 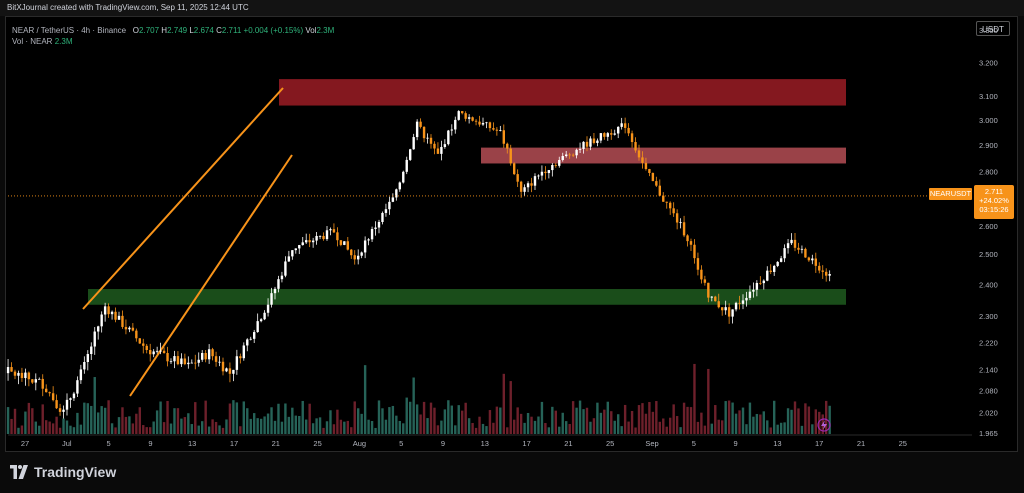 I want to click on y-tick-label: 3.300, so click(x=988, y=30).